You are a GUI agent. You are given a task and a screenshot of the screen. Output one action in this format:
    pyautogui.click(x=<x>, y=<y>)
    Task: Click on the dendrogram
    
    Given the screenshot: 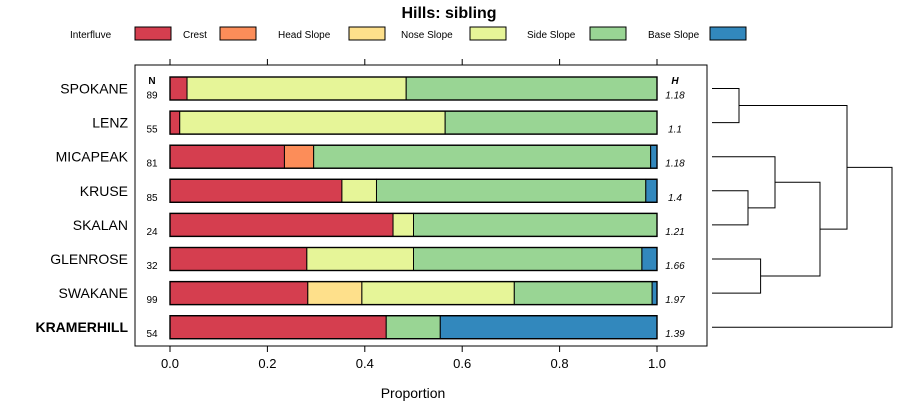 What is the action you would take?
    pyautogui.click(x=802, y=208)
    